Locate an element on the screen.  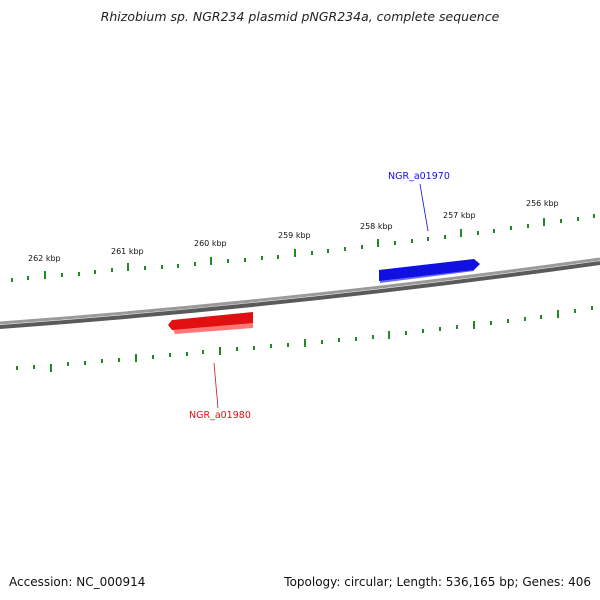
scale-label: 260 kbp is located at coordinates (210, 243).